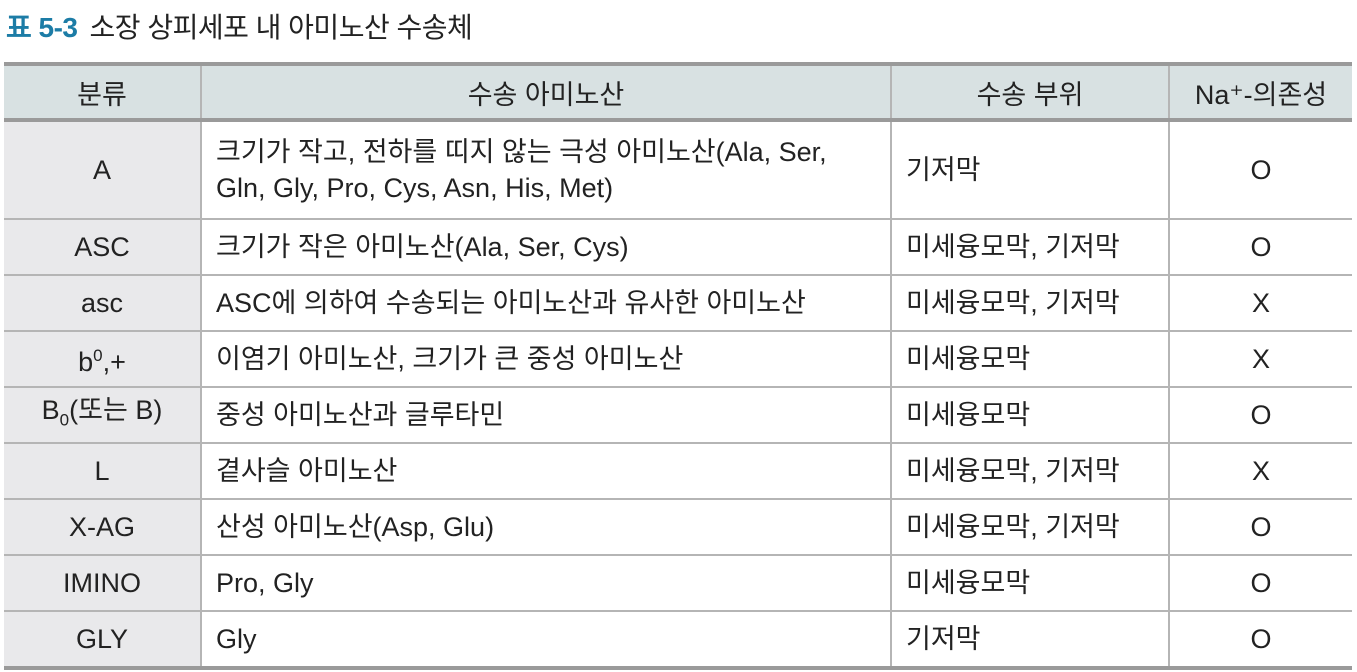 The image size is (1357, 672). What do you see at coordinates (116, 409) in the screenshot?
I see `category-suffix: (또는 B)` at bounding box center [116, 409].